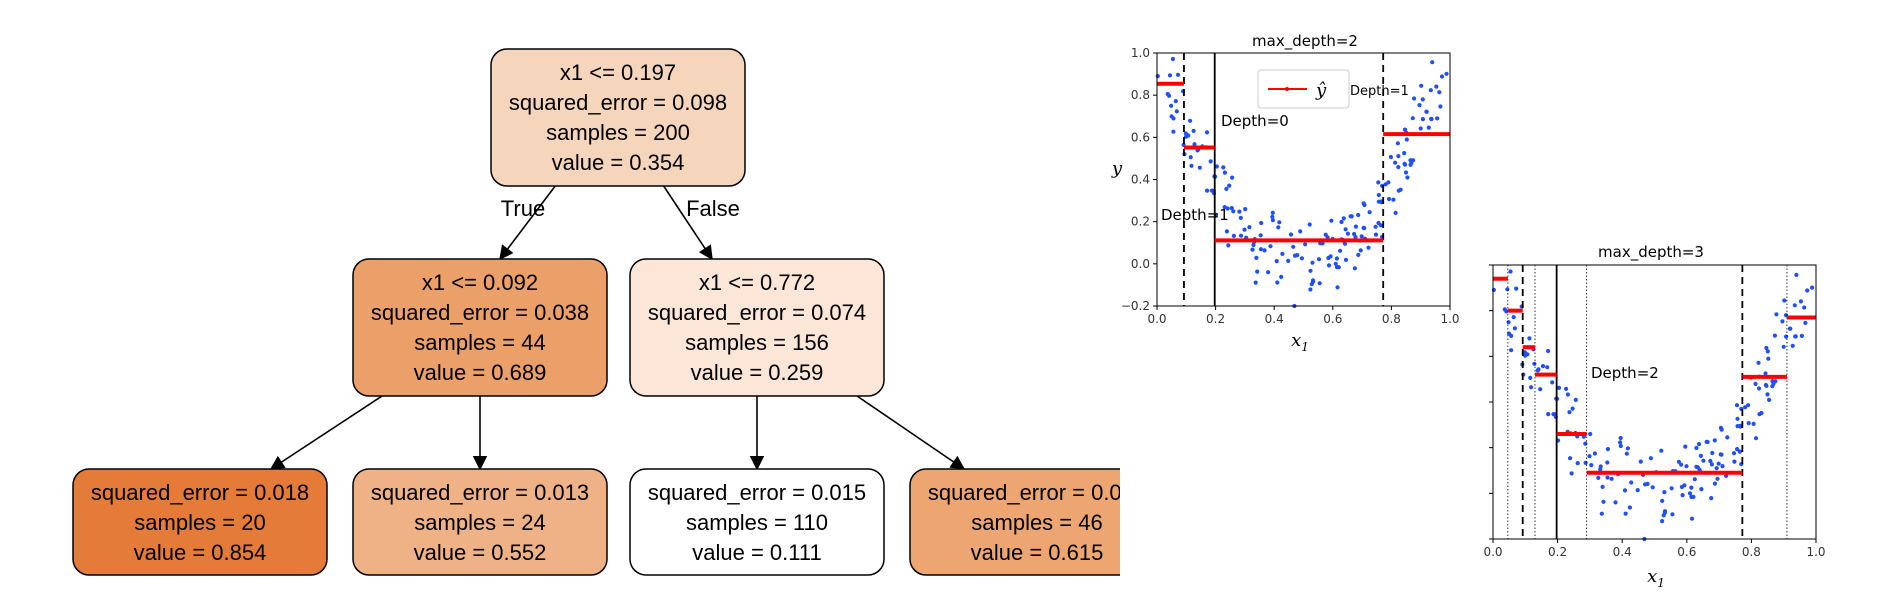 The height and width of the screenshot is (593, 1879). Describe the element at coordinates (1140, 53) in the screenshot. I see `y-tick-label: 1.0` at that location.